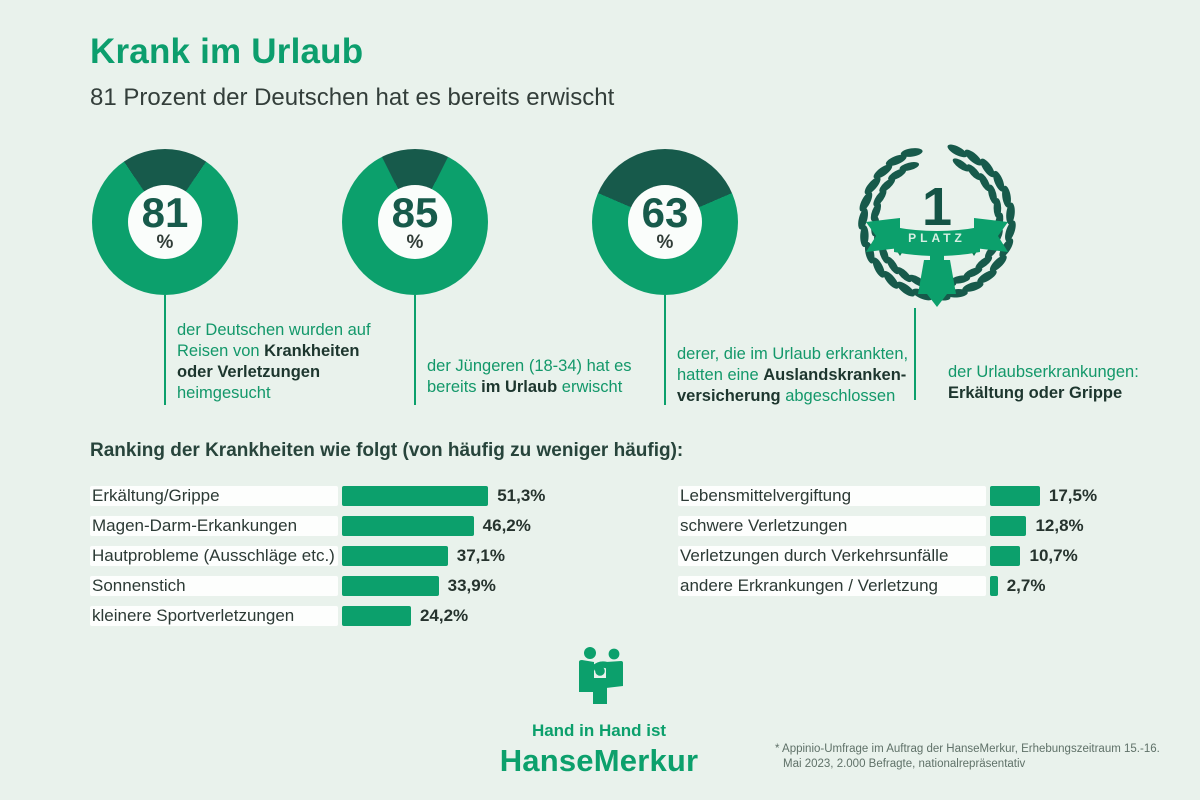  I want to click on award-rank-number: 1, so click(937, 207).